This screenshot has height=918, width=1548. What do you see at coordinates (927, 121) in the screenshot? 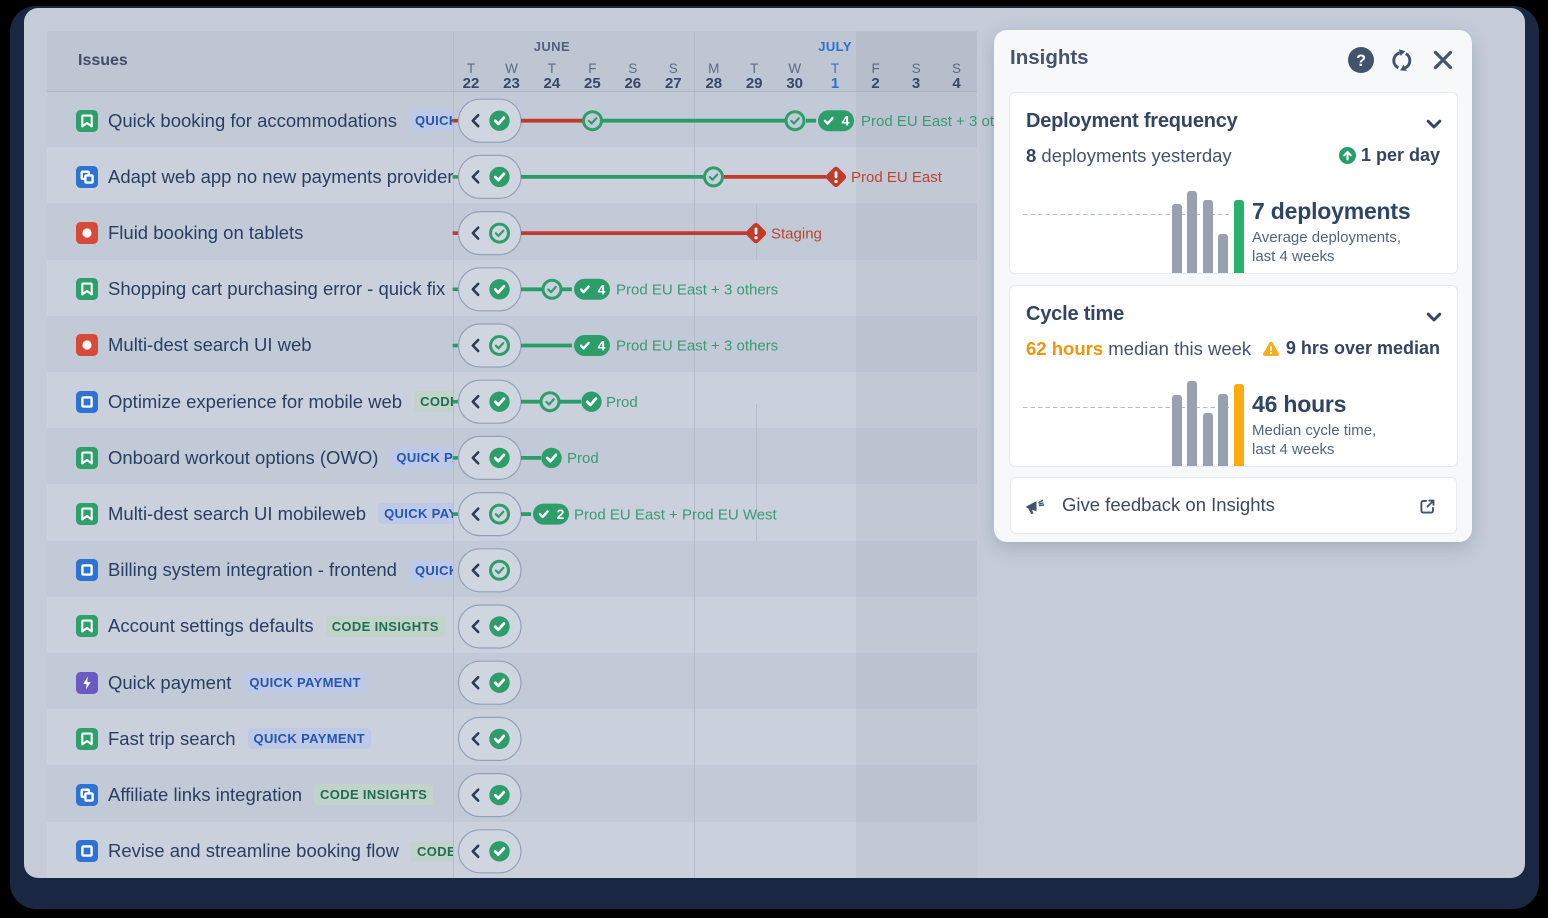
I see `svg-text: Prod EU East + 3 ot` at bounding box center [927, 121].